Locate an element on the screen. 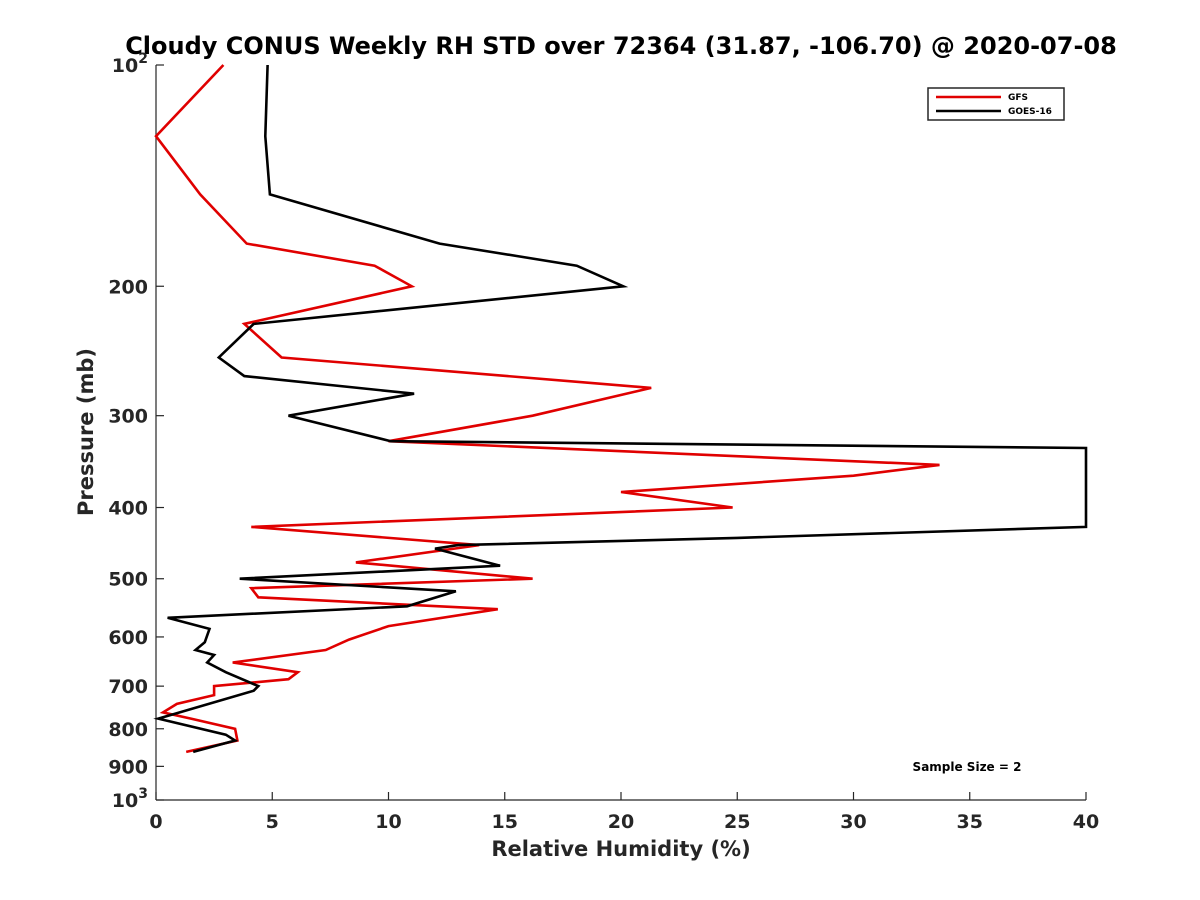 This screenshot has width=1200, height=900. legend: GFS GOES-16 is located at coordinates (996, 104).